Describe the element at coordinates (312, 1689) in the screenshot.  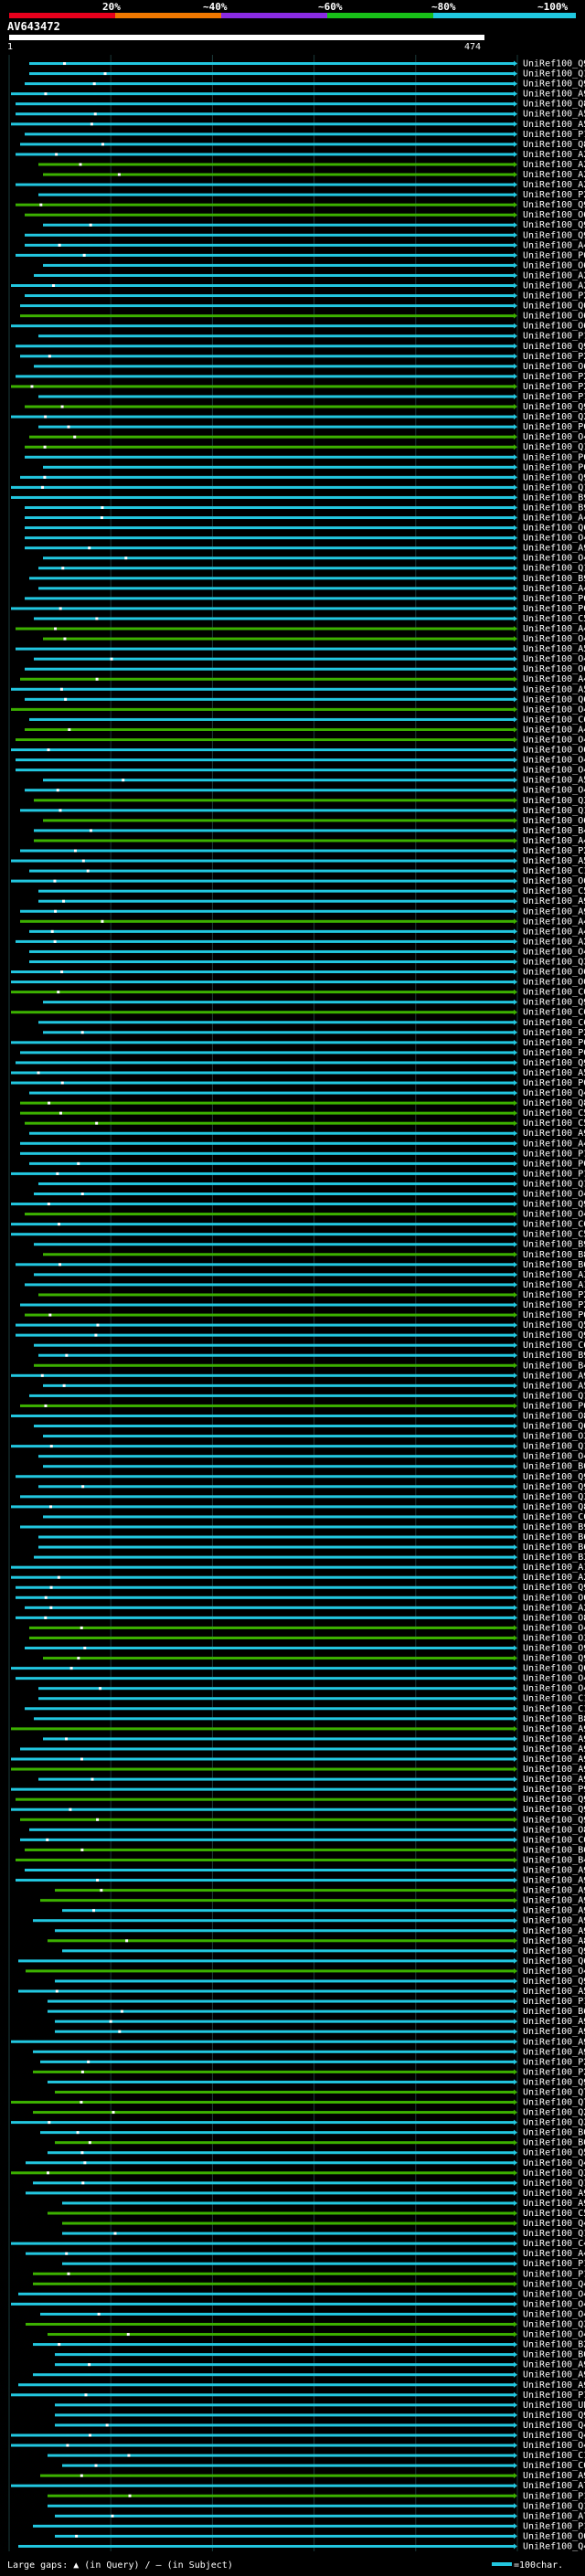
I see `alignment-row: UniRef100_O40934` at that location.